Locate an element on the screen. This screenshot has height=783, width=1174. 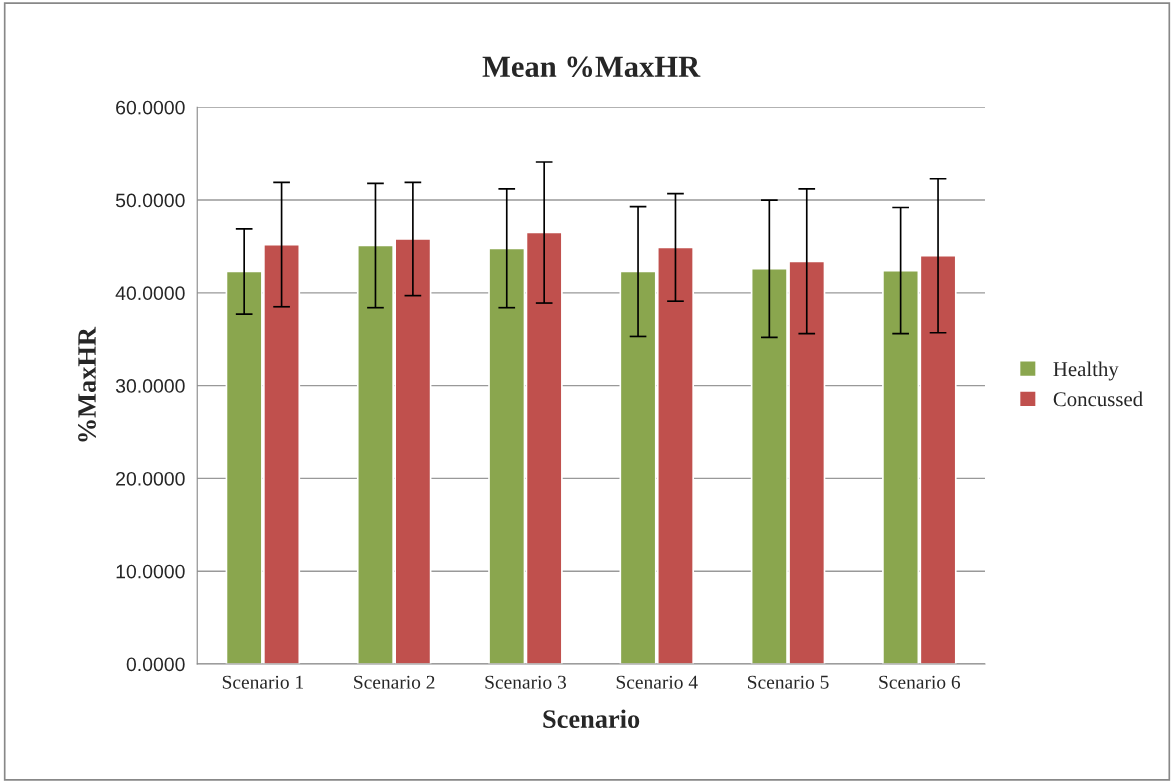
x-tick-label: Scenario 3 is located at coordinates (526, 682).